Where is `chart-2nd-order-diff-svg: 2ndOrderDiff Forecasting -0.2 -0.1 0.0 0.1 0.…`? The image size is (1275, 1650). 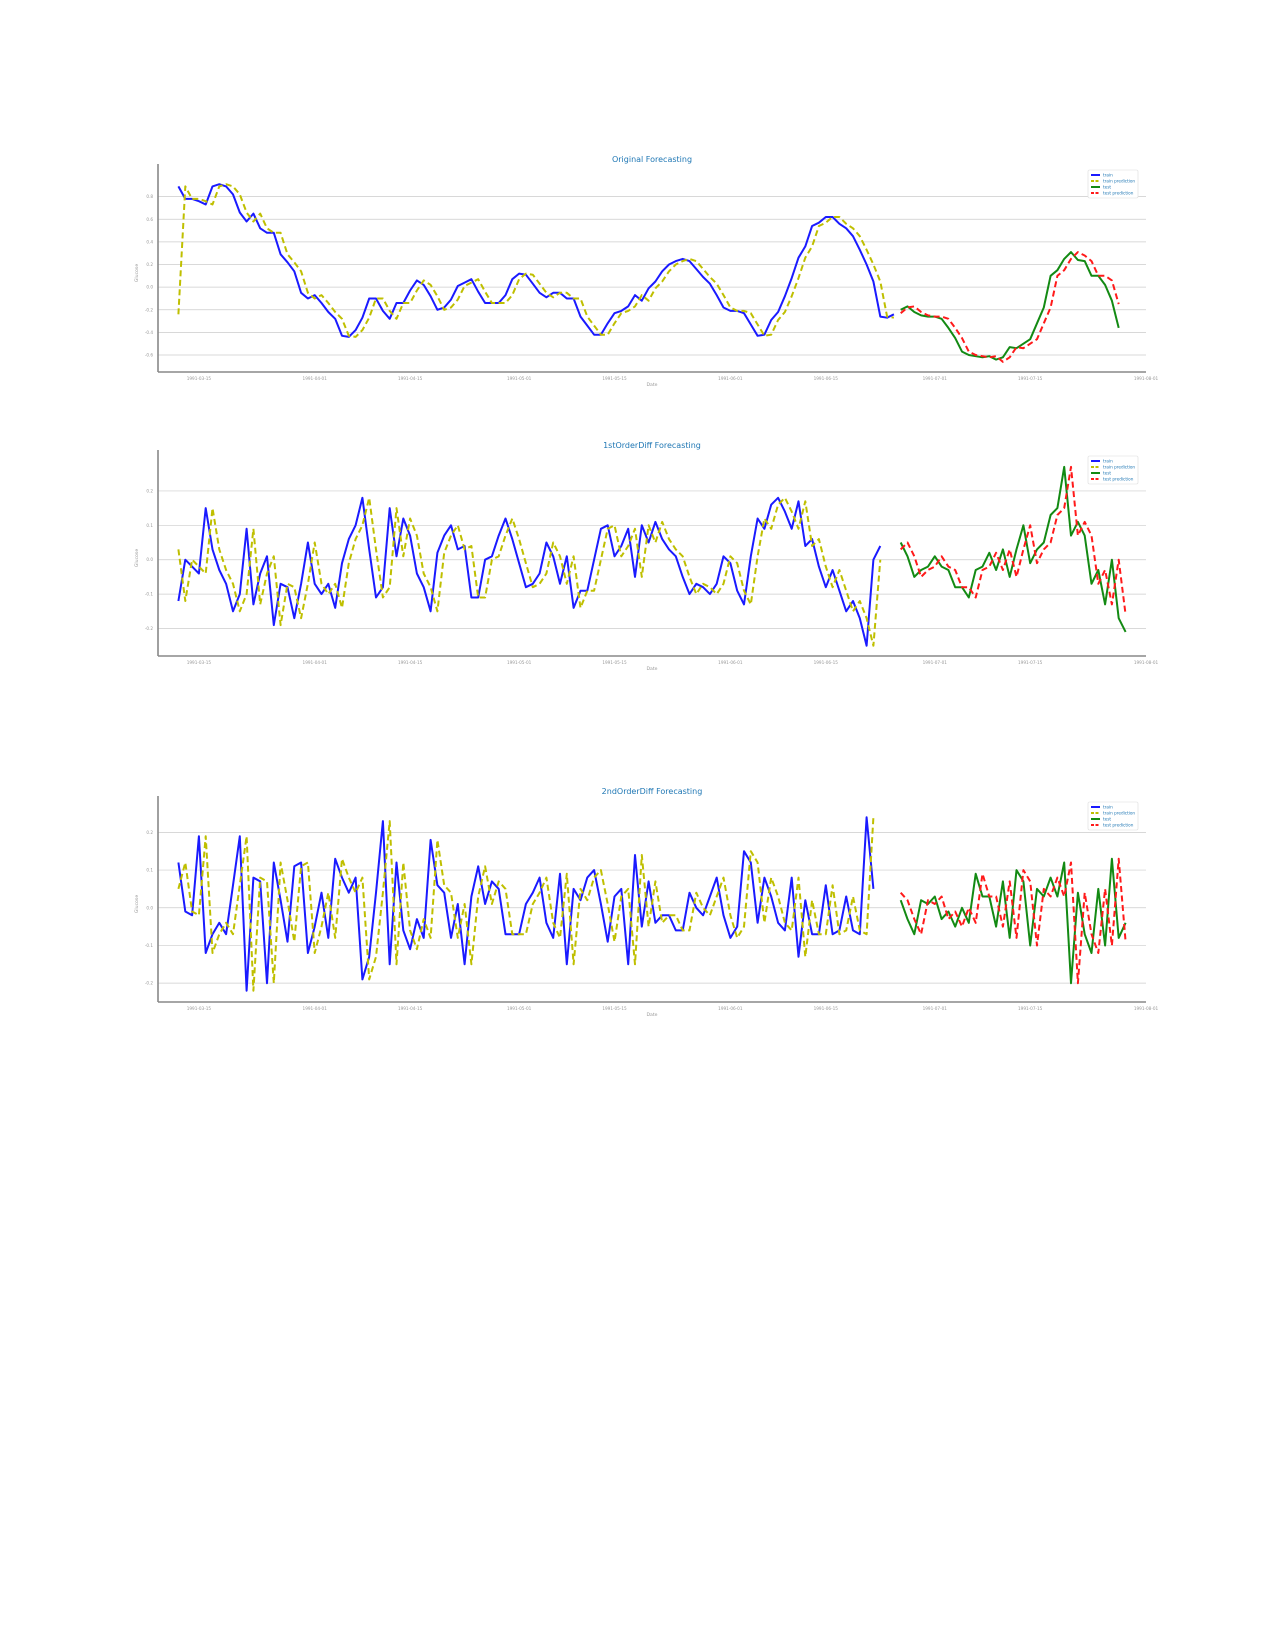
chart-2nd-order-diff-svg: 2ndOrderDiff Forecasting -0.2 -0.1 0.0 0.1 0.… is located at coordinates (646, 902).